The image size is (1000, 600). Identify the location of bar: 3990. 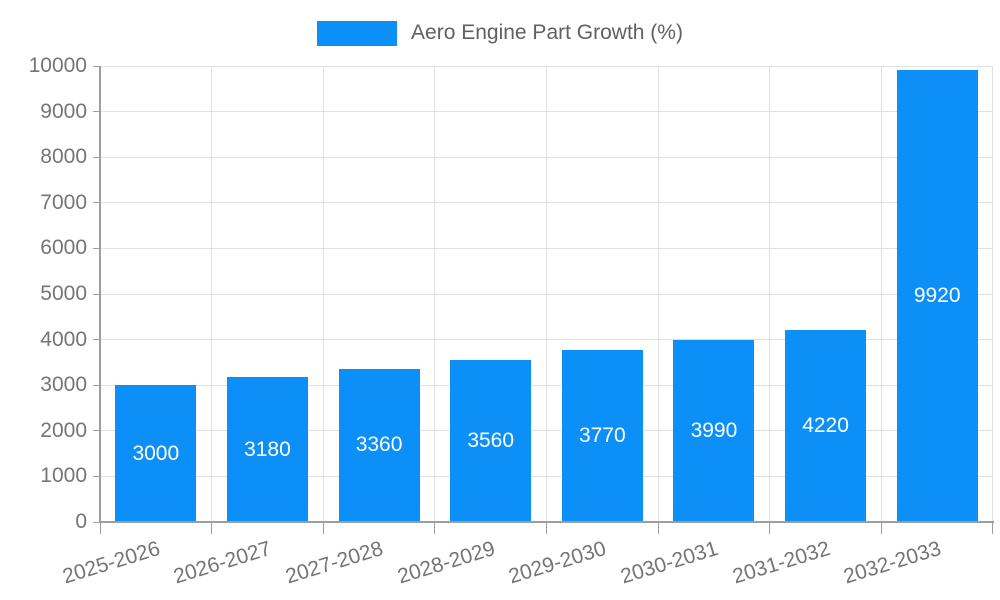
(714, 431).